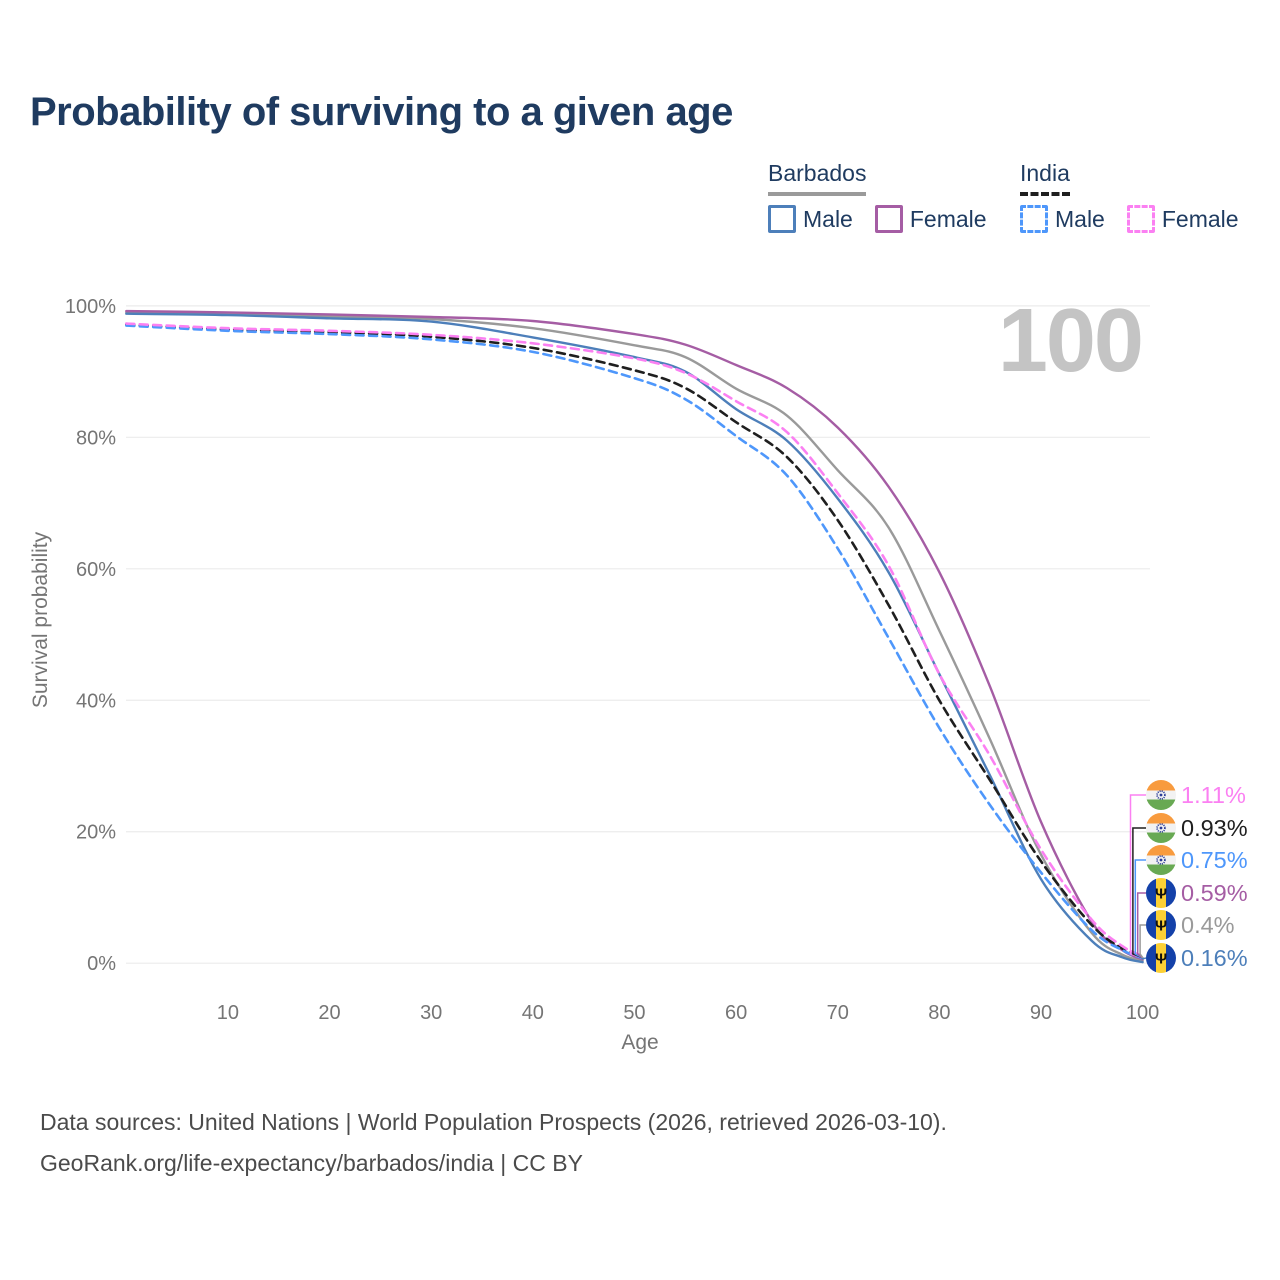 This screenshot has height=1280, width=1280. Describe the element at coordinates (228, 1013) in the screenshot. I see `x-tick-label: 10` at that location.